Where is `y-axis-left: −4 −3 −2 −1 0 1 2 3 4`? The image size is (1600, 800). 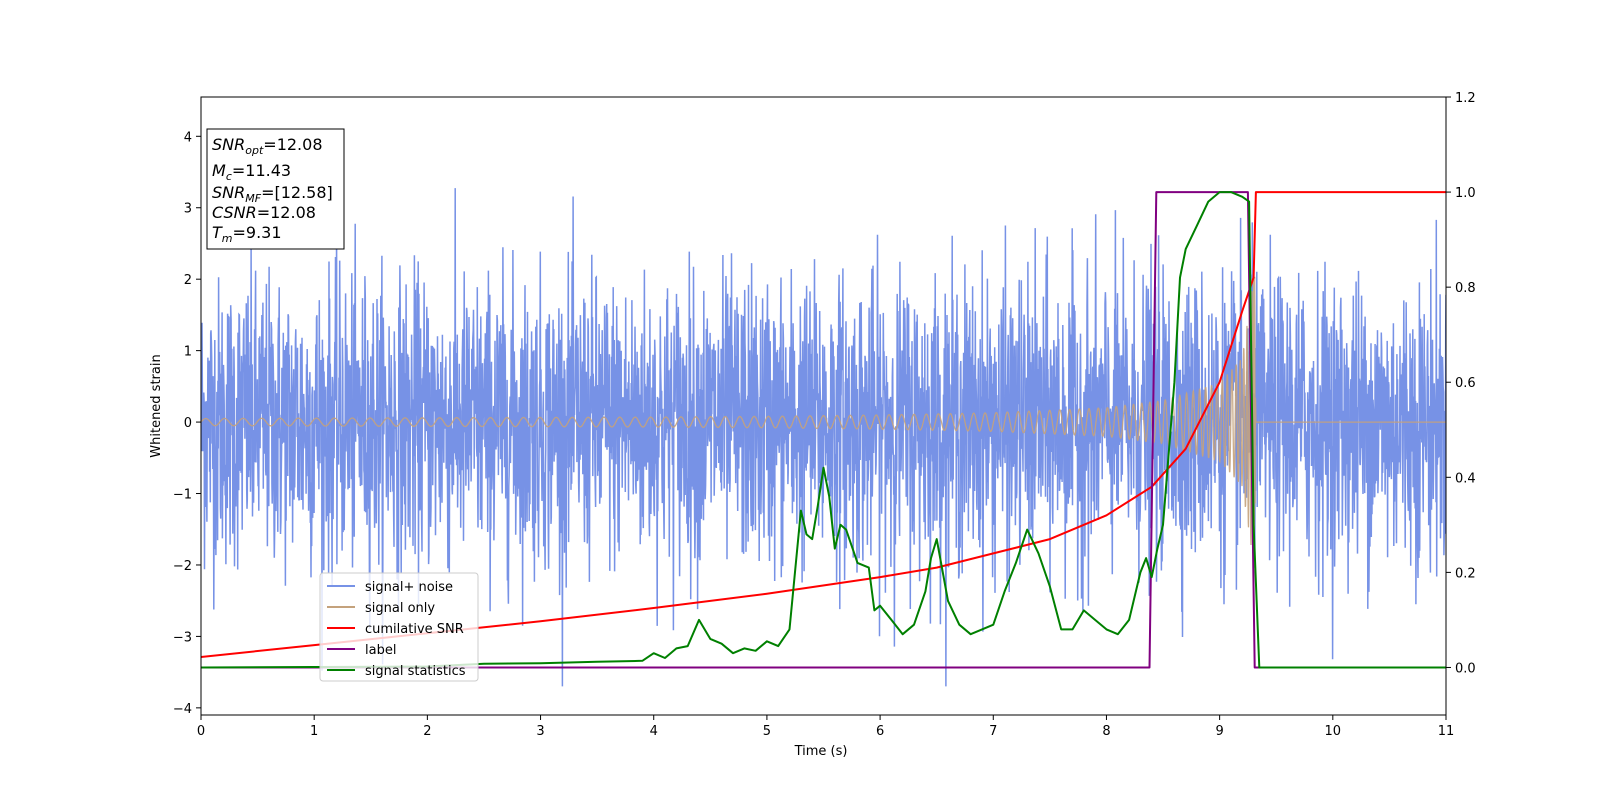 y-axis-left: −4 −3 −2 −1 0 1 2 3 4 is located at coordinates (187, 423).